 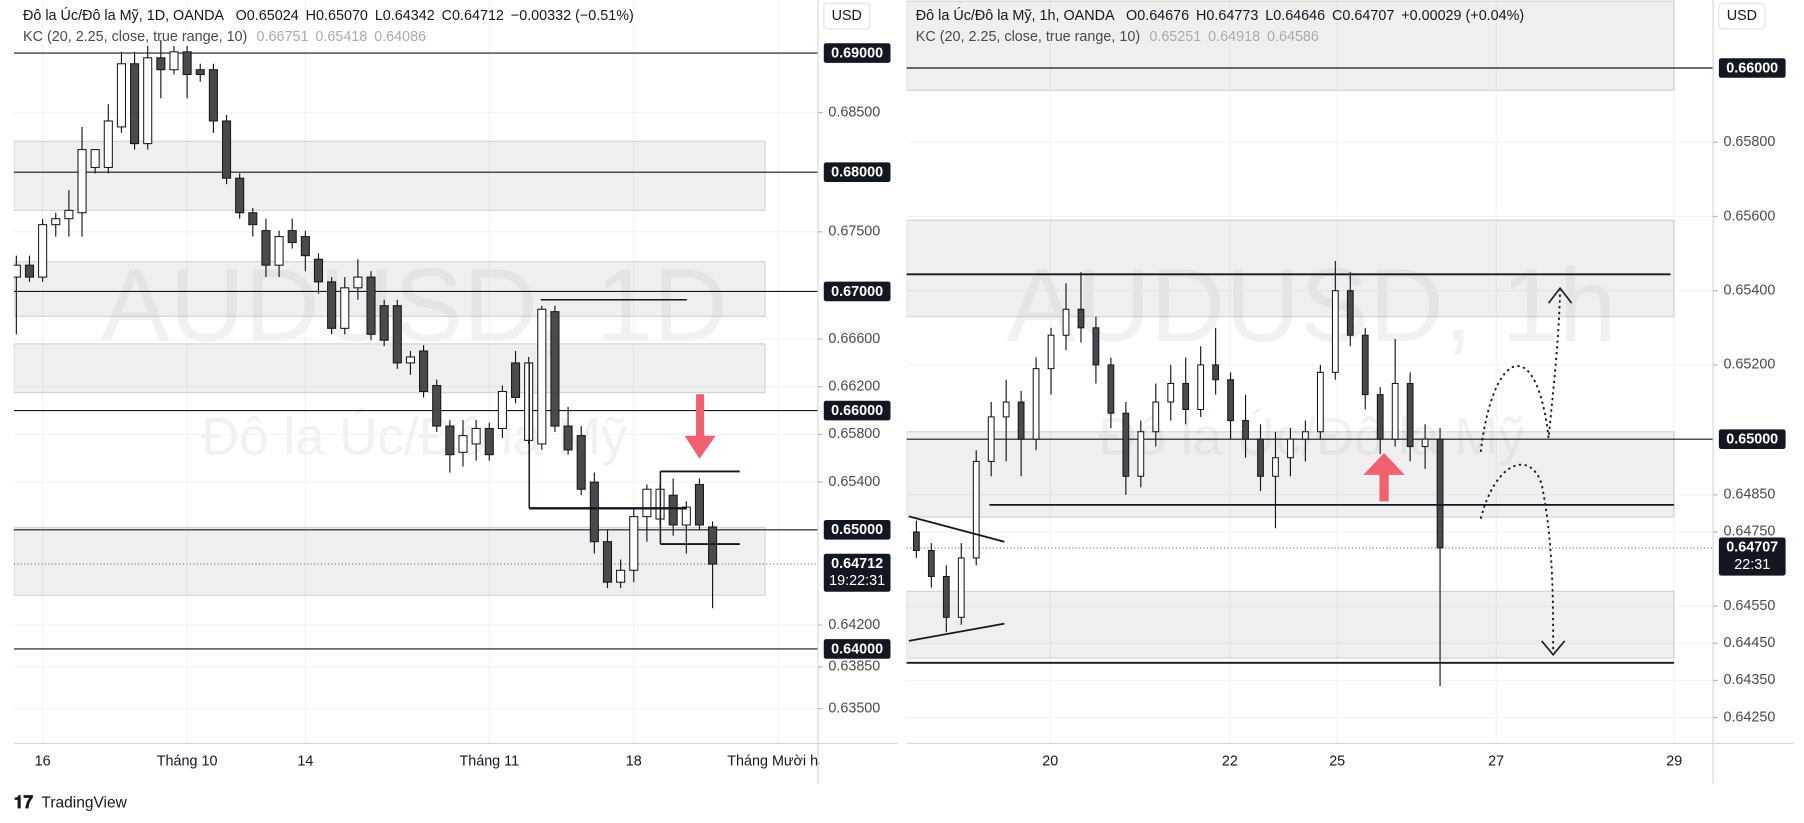 I want to click on ohlc-value: −0.00332 (−0.51%), so click(x=572, y=16).